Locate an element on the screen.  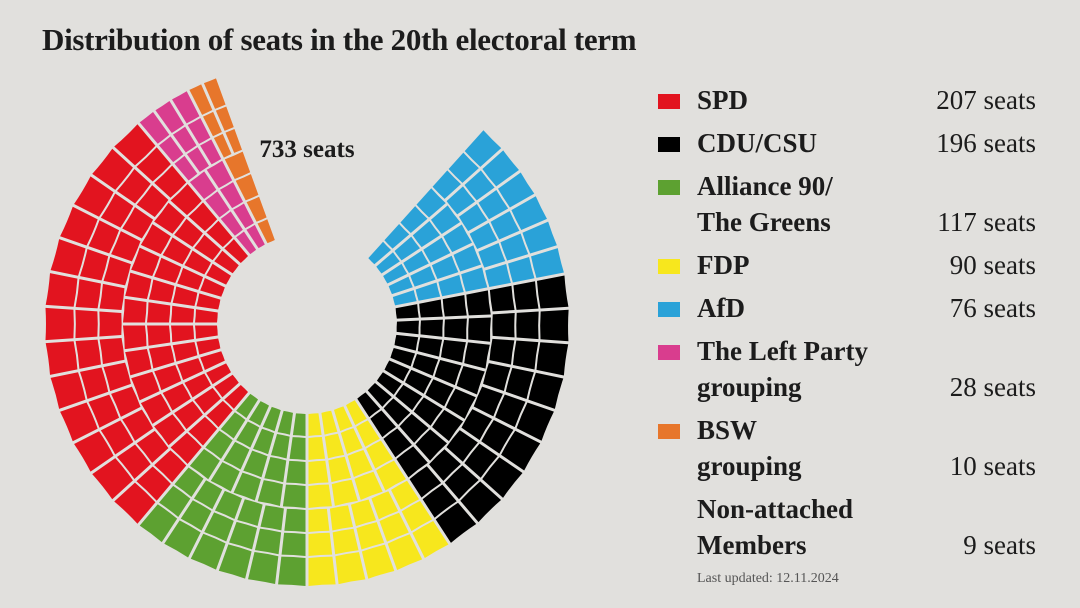
legend-seat-count: 28 seats is located at coordinates (992, 387).